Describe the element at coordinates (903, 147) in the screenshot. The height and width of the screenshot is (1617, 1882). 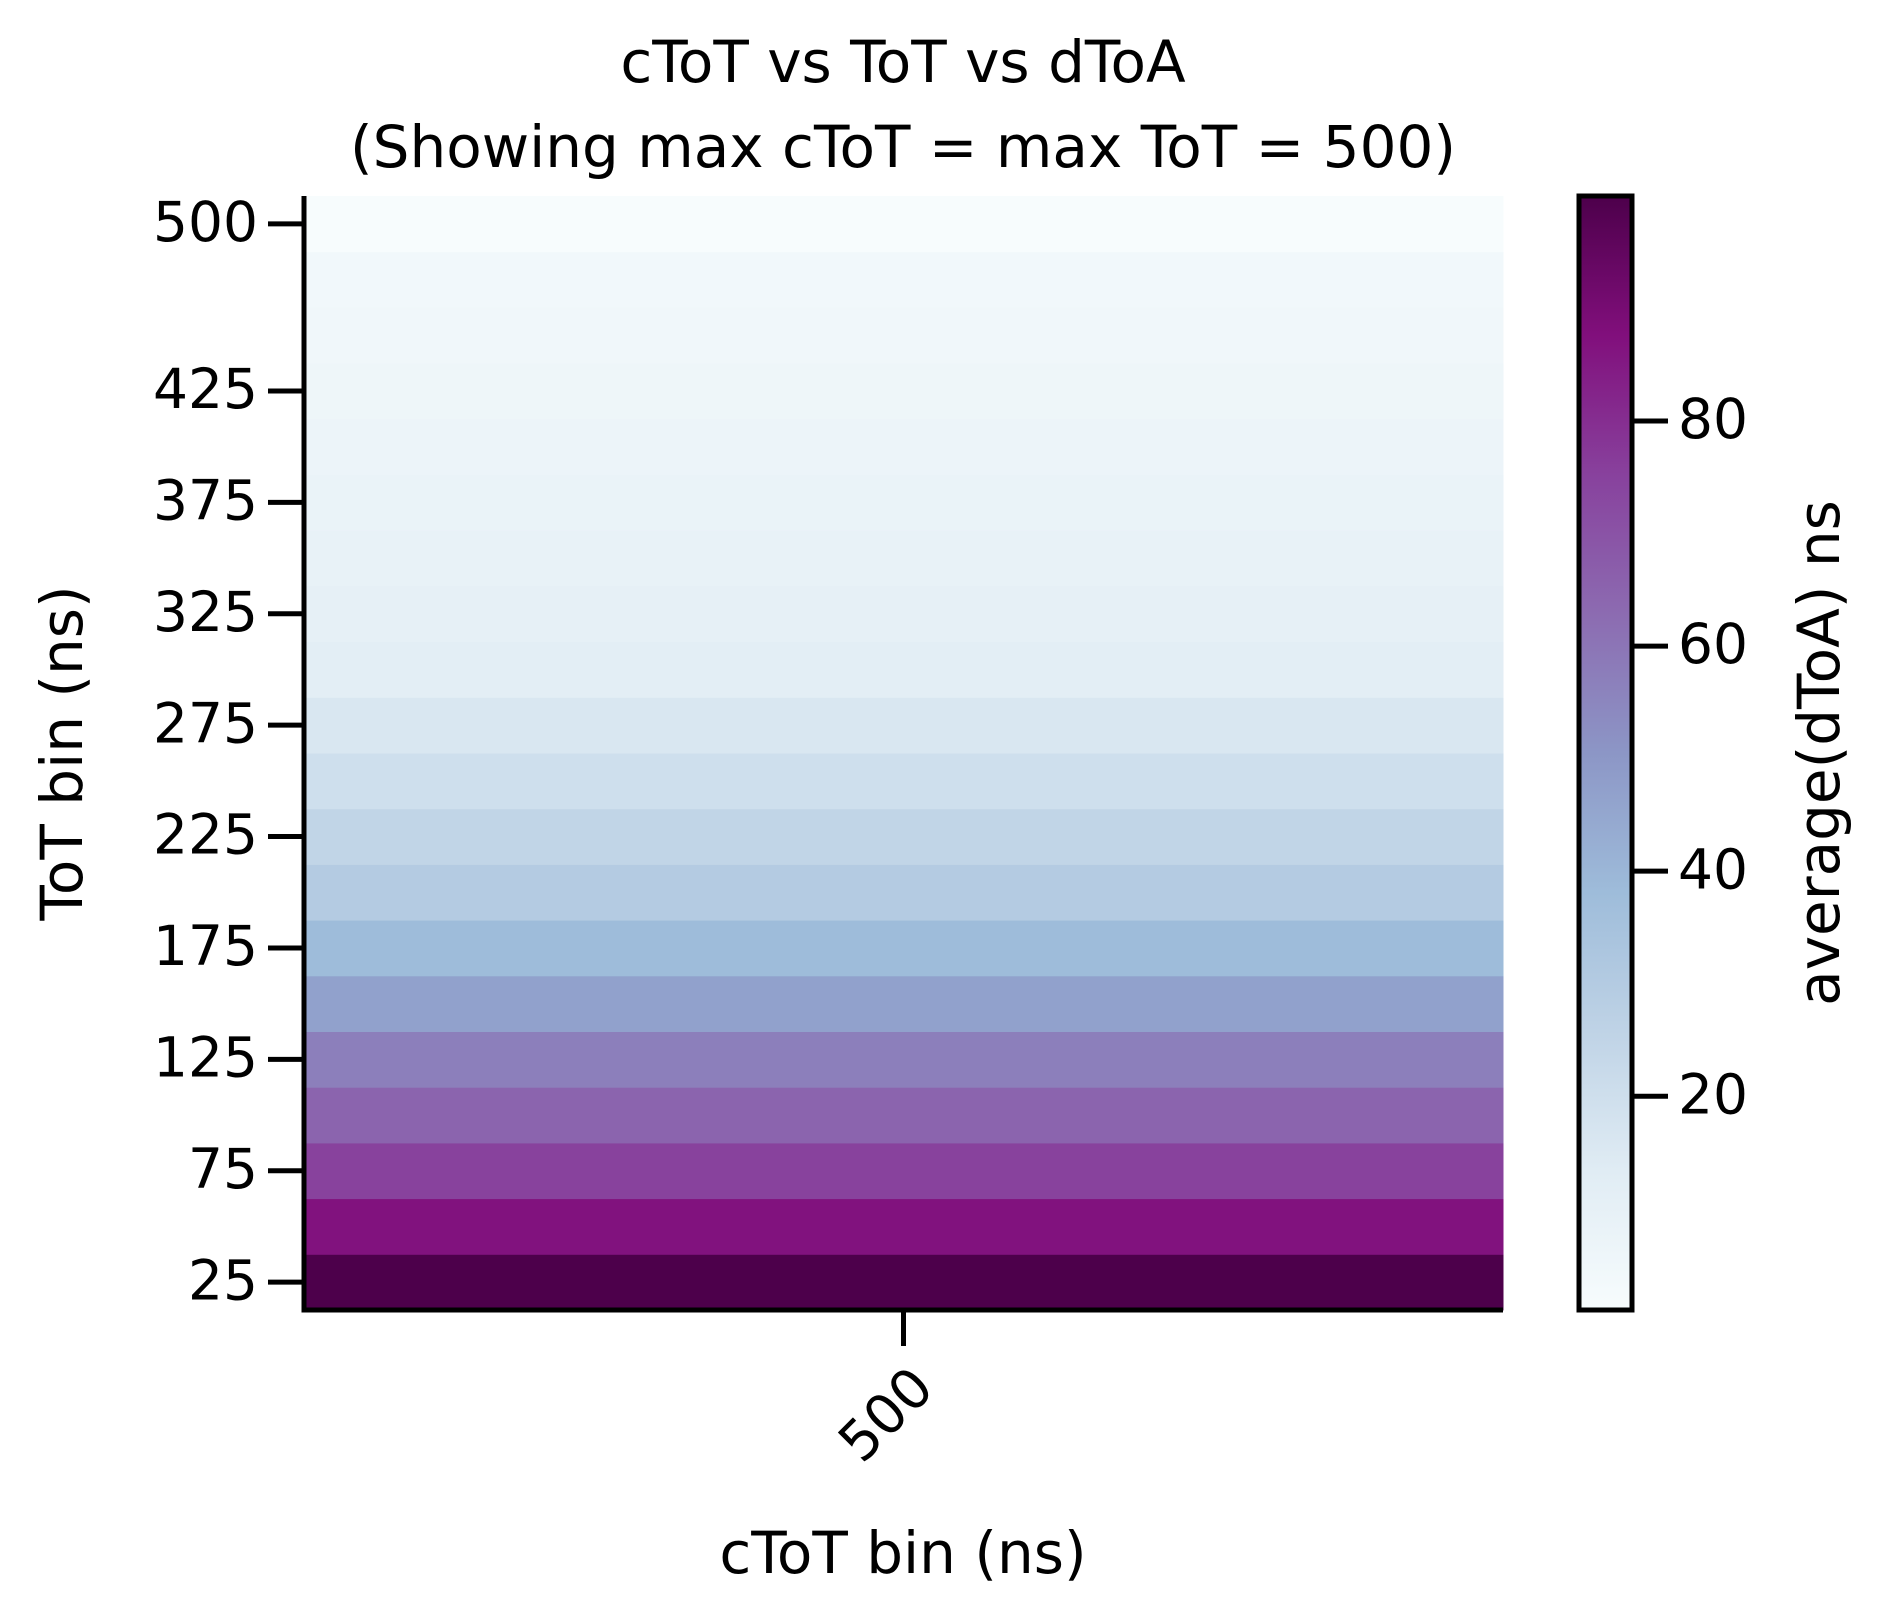
I see `chart-subtitle: (Showing max cToT = max ToT = 500)` at that location.